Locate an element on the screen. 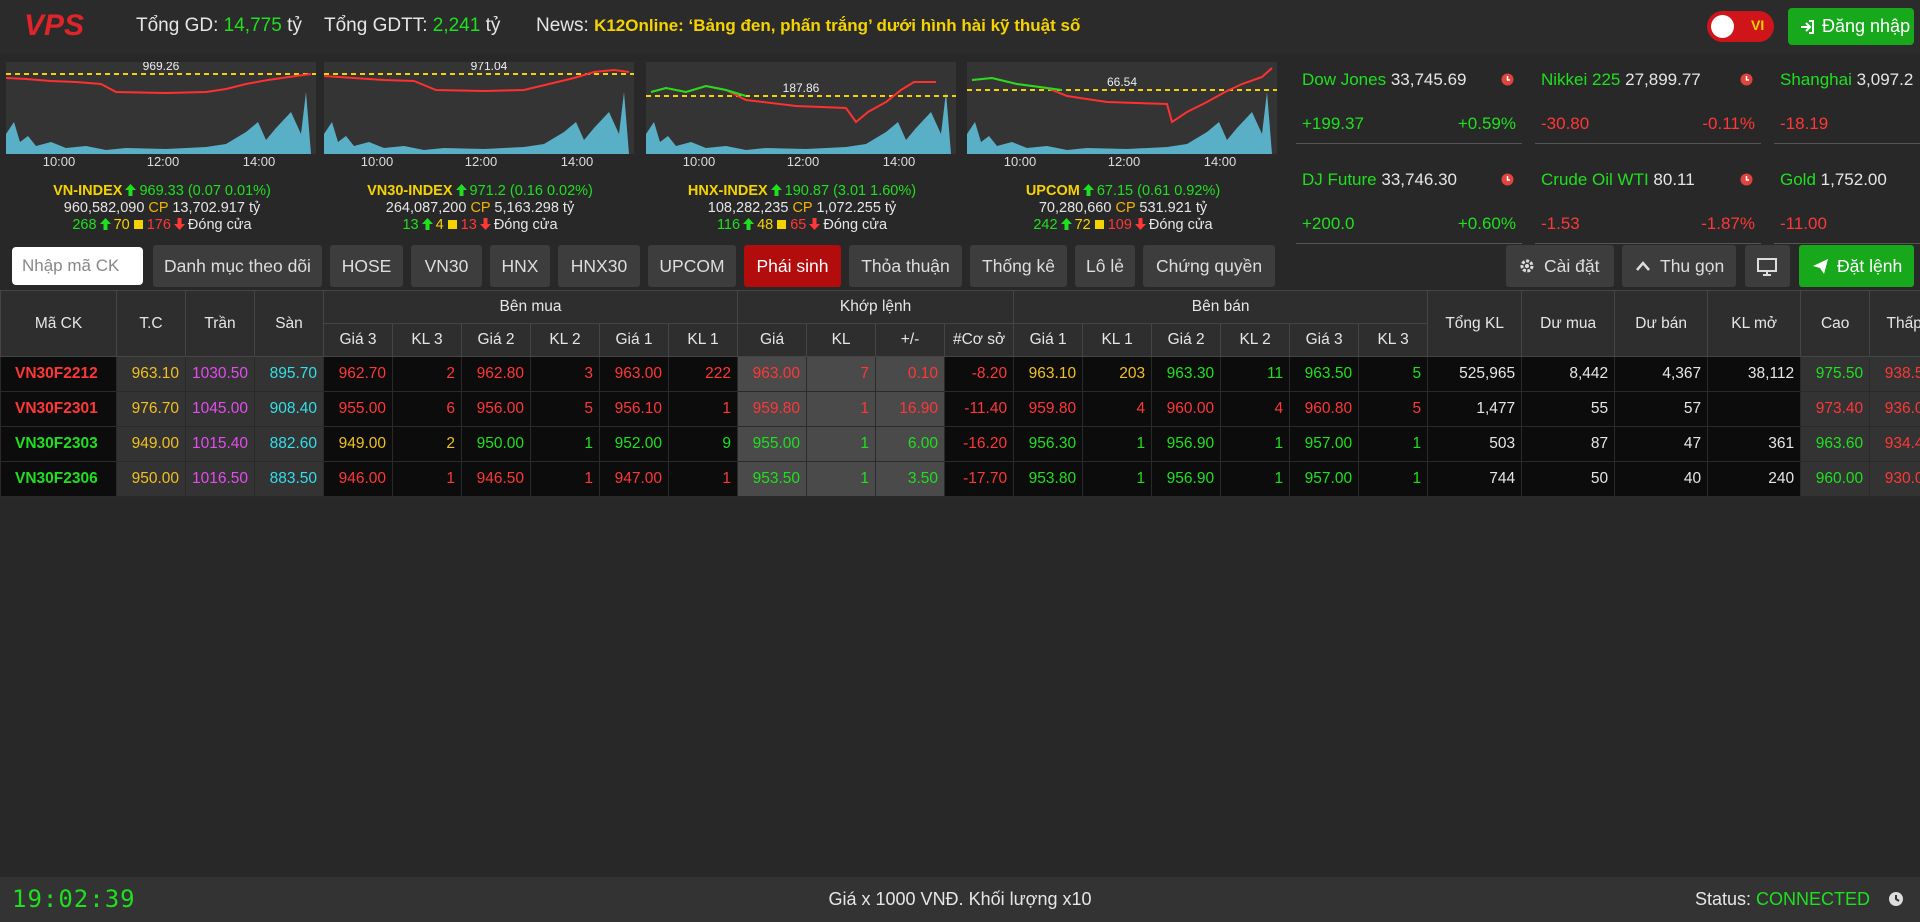 This screenshot has height=922, width=1920. tab: Thống kê is located at coordinates (1018, 266).